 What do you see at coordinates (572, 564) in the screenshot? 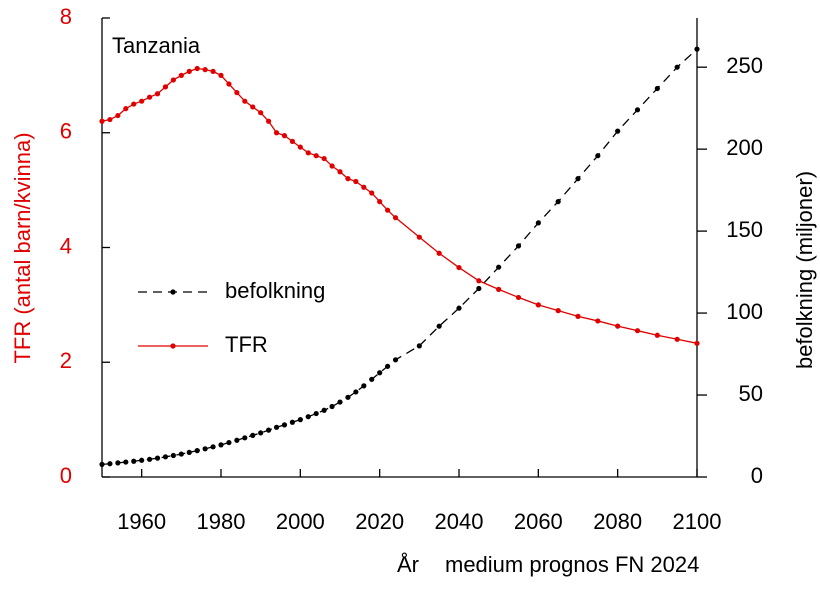
I see `note: medium prognos FN 2024` at bounding box center [572, 564].